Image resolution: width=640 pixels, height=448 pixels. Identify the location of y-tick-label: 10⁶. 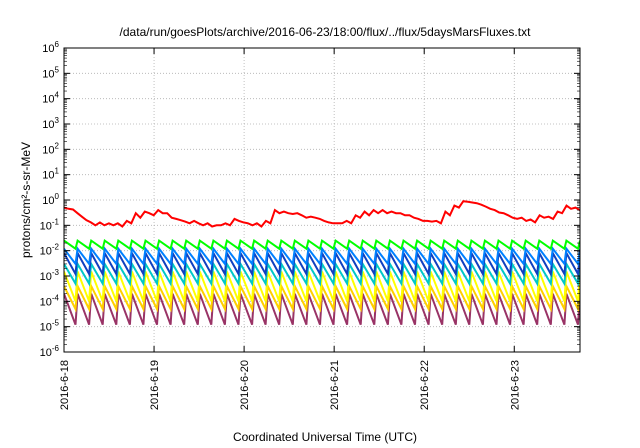
(50, 47).